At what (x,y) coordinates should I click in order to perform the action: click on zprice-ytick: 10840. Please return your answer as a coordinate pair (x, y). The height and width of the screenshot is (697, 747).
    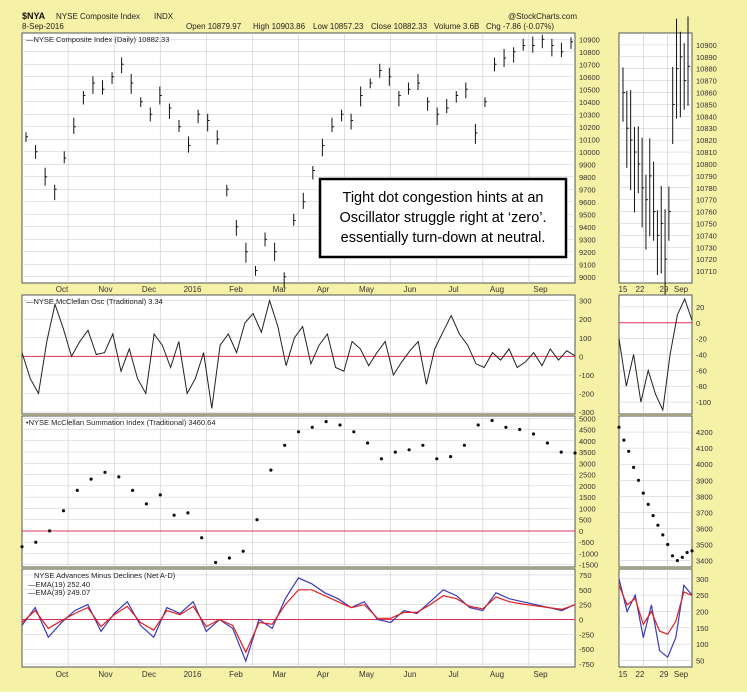
    Looking at the image, I should click on (706, 116).